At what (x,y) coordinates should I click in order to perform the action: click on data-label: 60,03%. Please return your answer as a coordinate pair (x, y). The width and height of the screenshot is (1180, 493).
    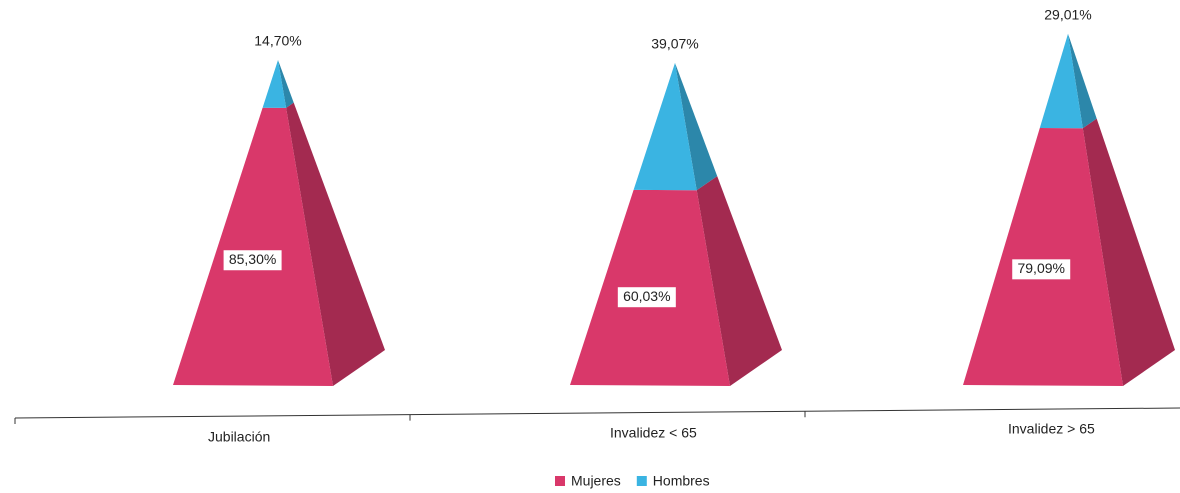
    Looking at the image, I should click on (646, 296).